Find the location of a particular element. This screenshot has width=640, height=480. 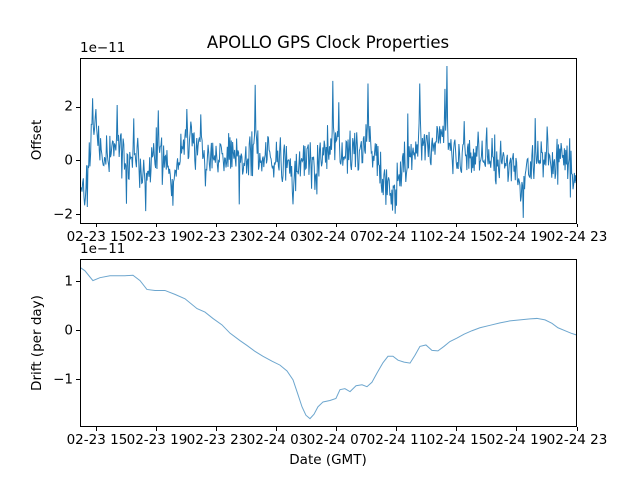

y-tick-label: 1 is located at coordinates (68, 281).